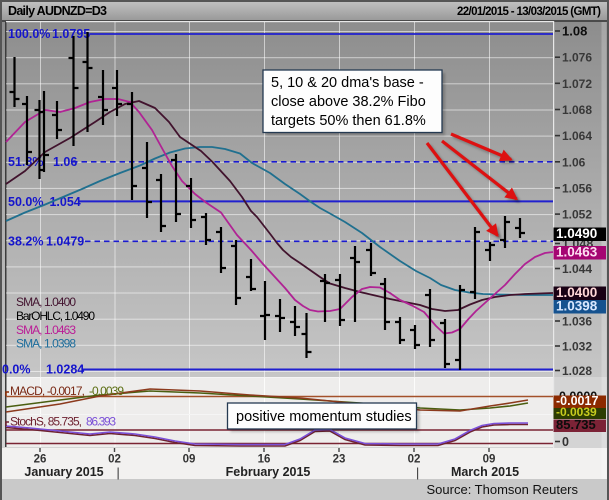  What do you see at coordinates (339, 460) in the screenshot?
I see `svg-text: 23` at bounding box center [339, 460].